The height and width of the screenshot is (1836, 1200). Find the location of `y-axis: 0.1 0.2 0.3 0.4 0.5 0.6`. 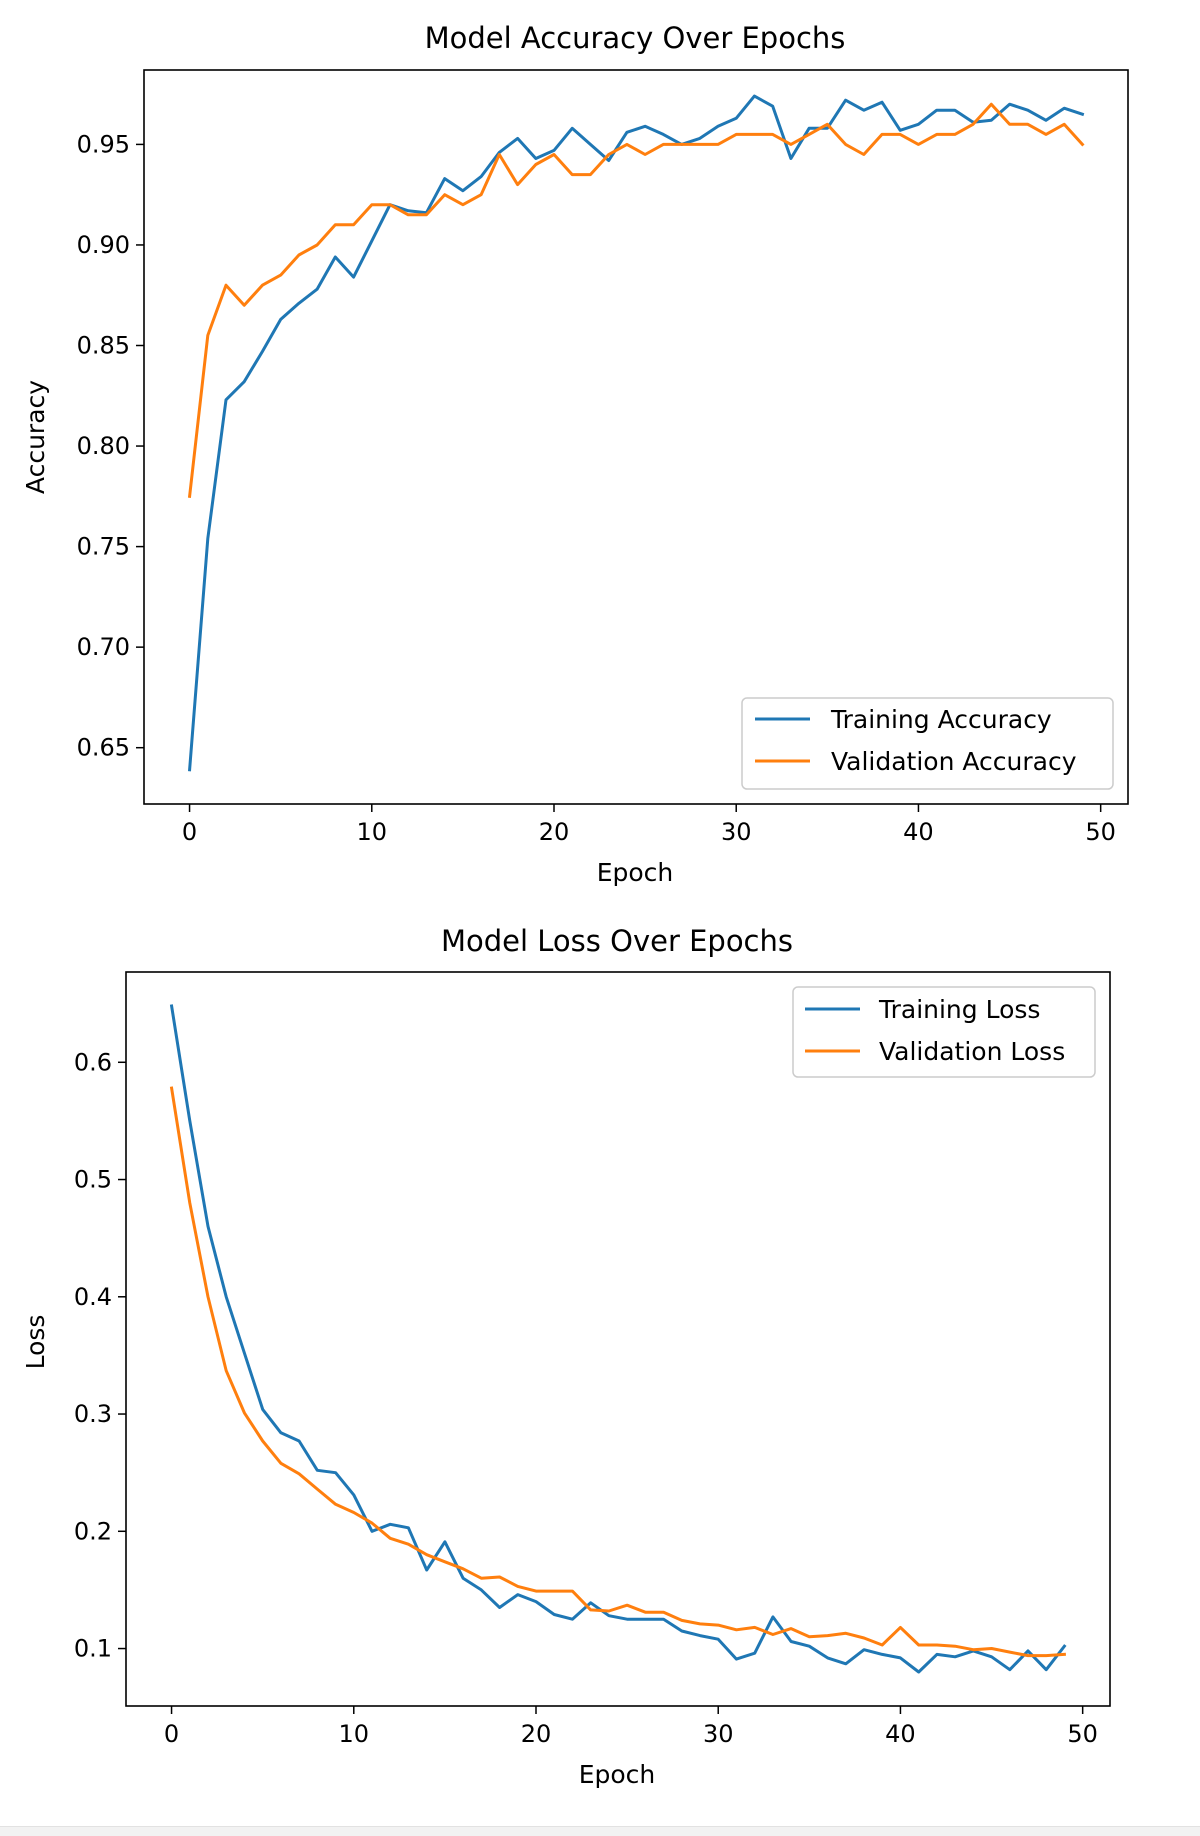

y-axis: 0.1 0.2 0.3 0.4 0.5 0.6 is located at coordinates (100, 1355).